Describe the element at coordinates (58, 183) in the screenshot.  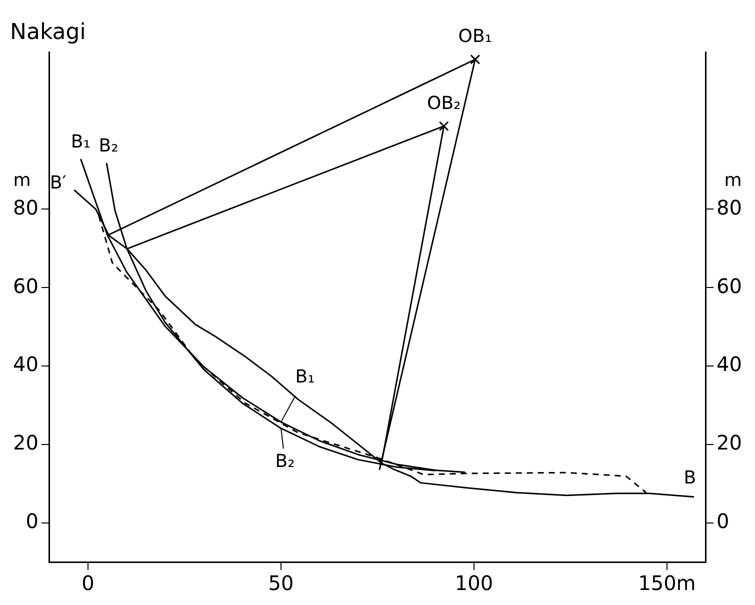
I see `annotation: B′` at that location.